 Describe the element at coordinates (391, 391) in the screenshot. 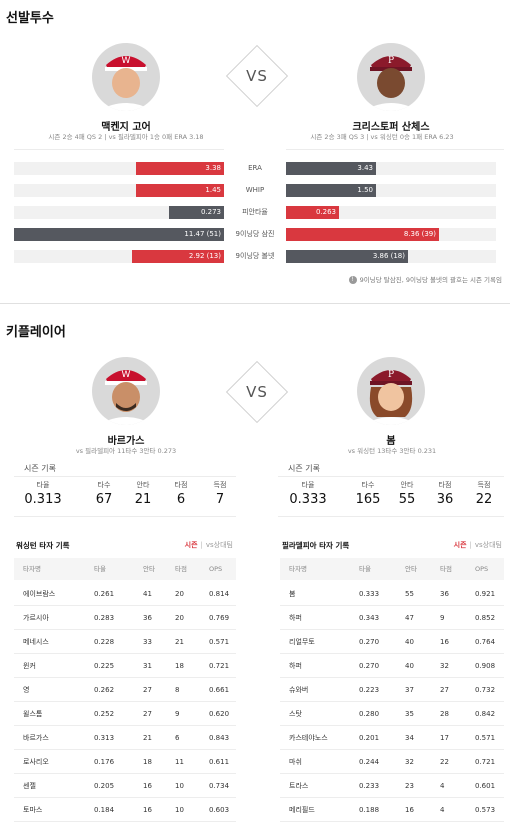

I see `key-player-right-avatar: P` at that location.